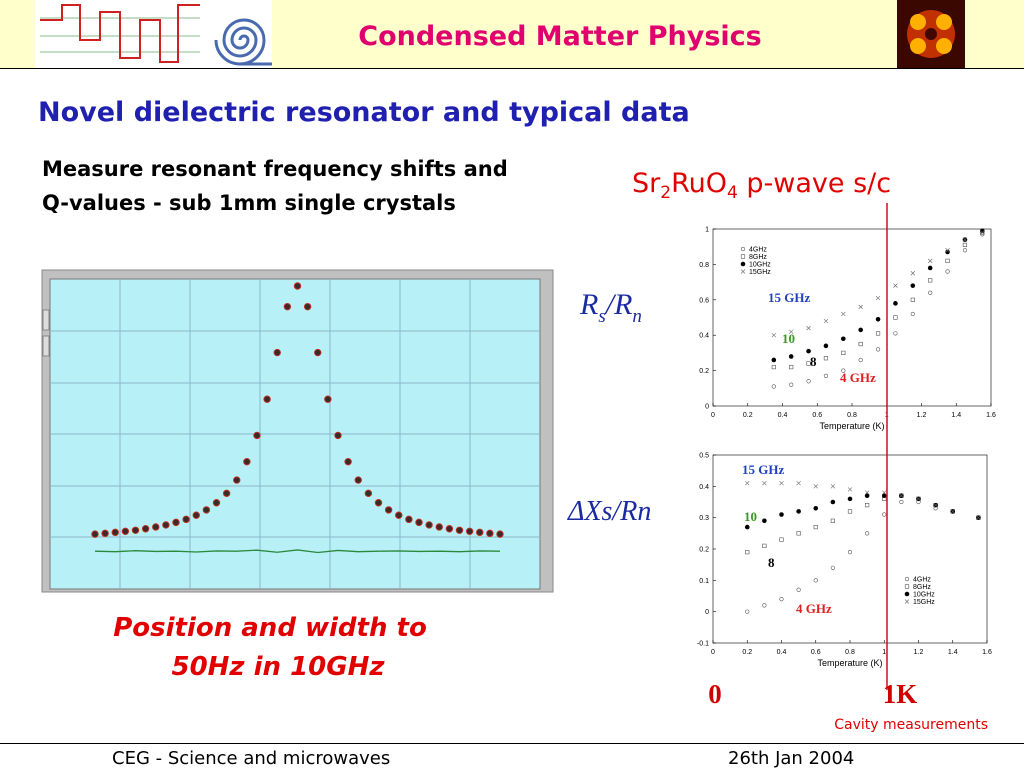 The height and width of the screenshot is (768, 1024). I want to click on x-tick-label: 0.2, so click(748, 415).